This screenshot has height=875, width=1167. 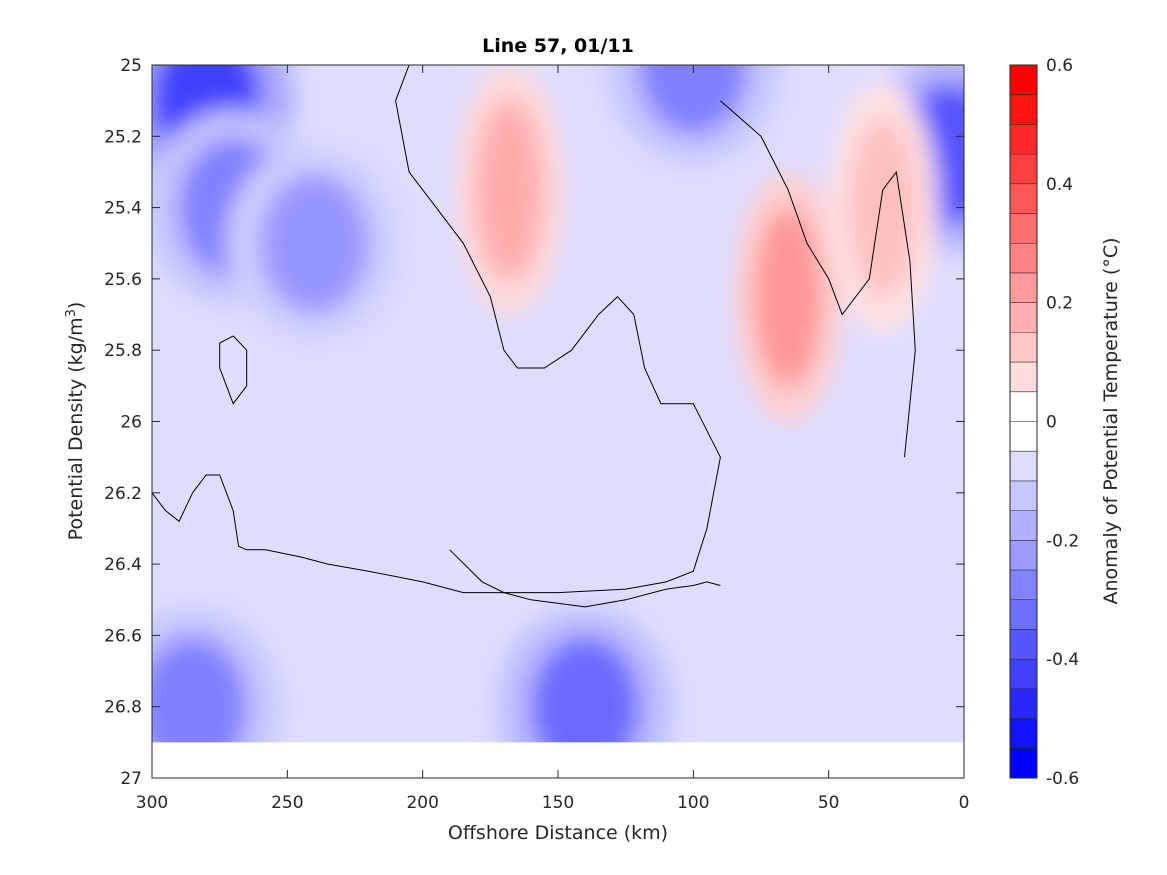 What do you see at coordinates (233, 370) in the screenshot?
I see `contour-left-loop` at bounding box center [233, 370].